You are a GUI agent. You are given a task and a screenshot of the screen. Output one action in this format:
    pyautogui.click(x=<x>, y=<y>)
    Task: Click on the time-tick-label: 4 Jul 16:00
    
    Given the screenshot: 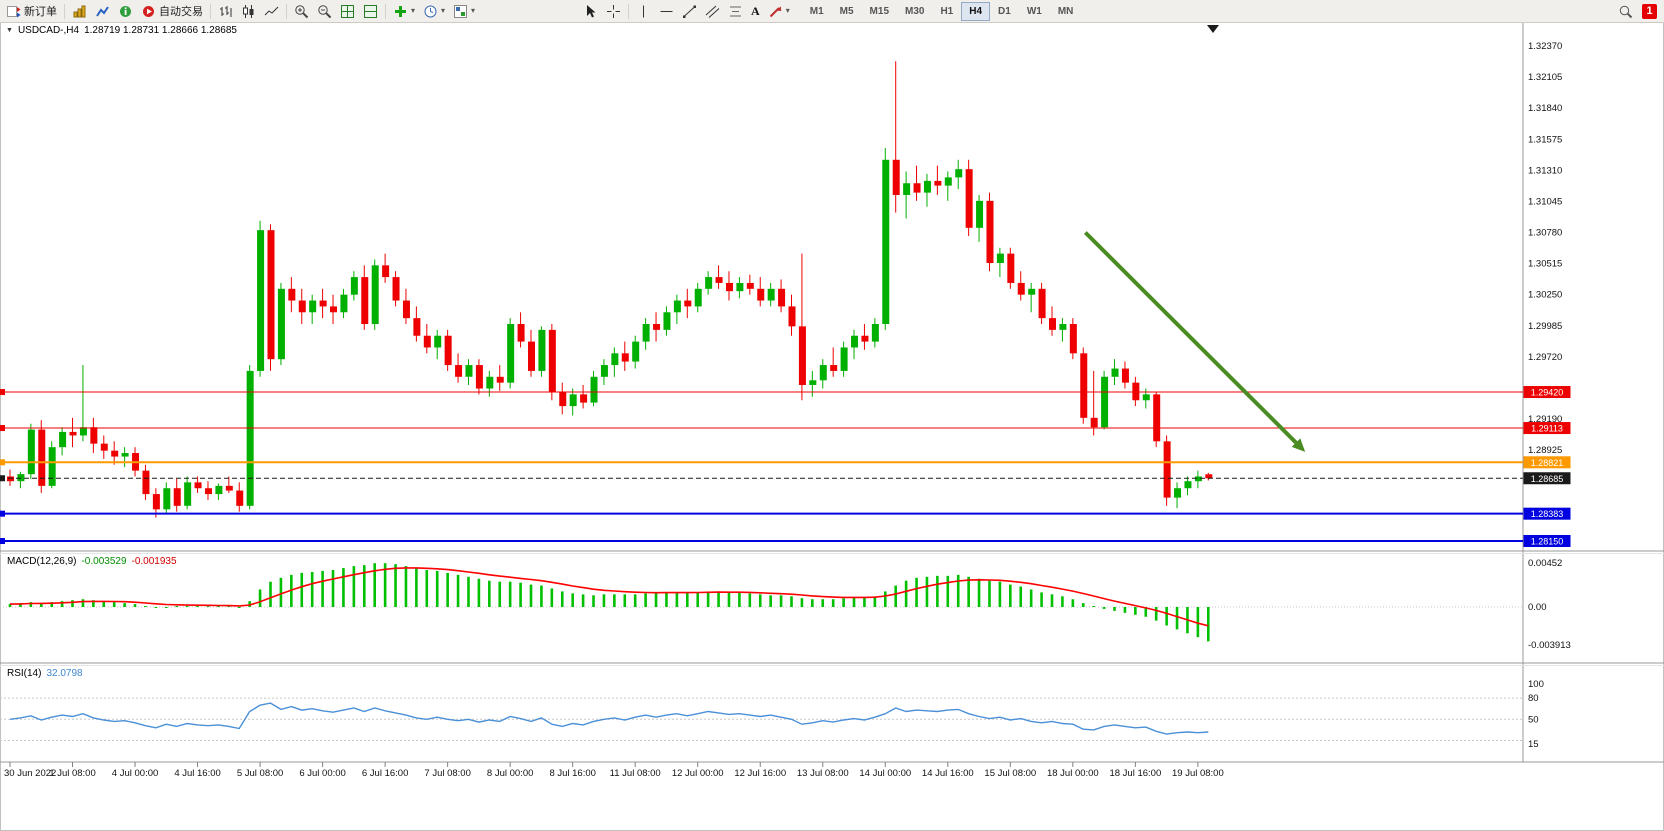 What is the action you would take?
    pyautogui.click(x=197, y=773)
    